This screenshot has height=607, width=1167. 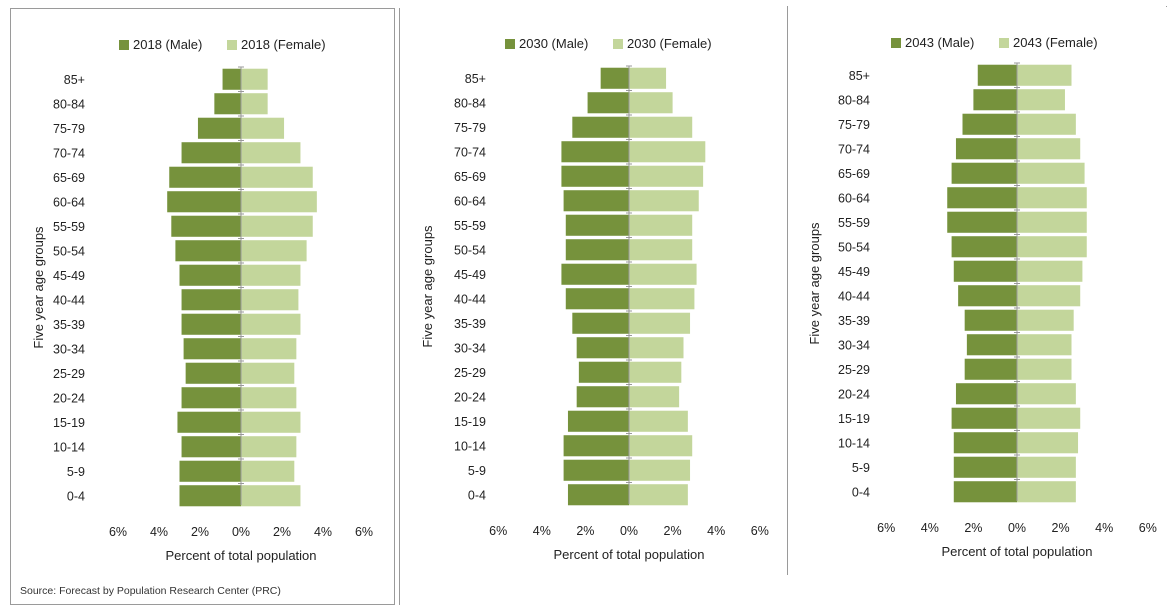 What do you see at coordinates (470, 128) in the screenshot?
I see `category-label: 75-79` at bounding box center [470, 128].